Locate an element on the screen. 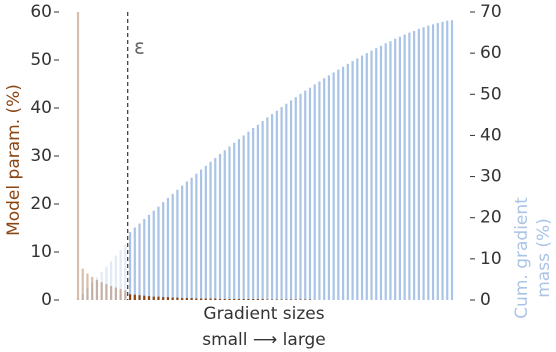 This screenshot has height=352, width=556. y-axis-label: Model param. (%) is located at coordinates (14, 160).